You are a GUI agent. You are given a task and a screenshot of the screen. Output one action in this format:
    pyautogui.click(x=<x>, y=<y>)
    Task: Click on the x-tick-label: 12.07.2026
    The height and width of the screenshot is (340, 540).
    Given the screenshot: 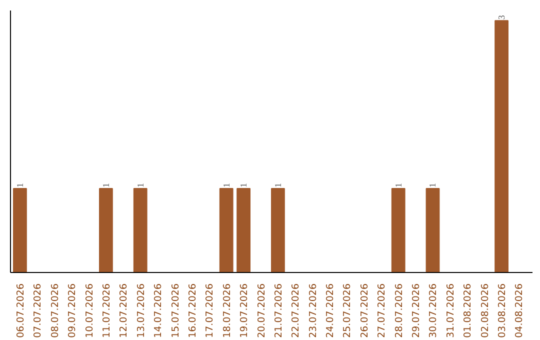 What is the action you would take?
    pyautogui.click(x=124, y=310)
    